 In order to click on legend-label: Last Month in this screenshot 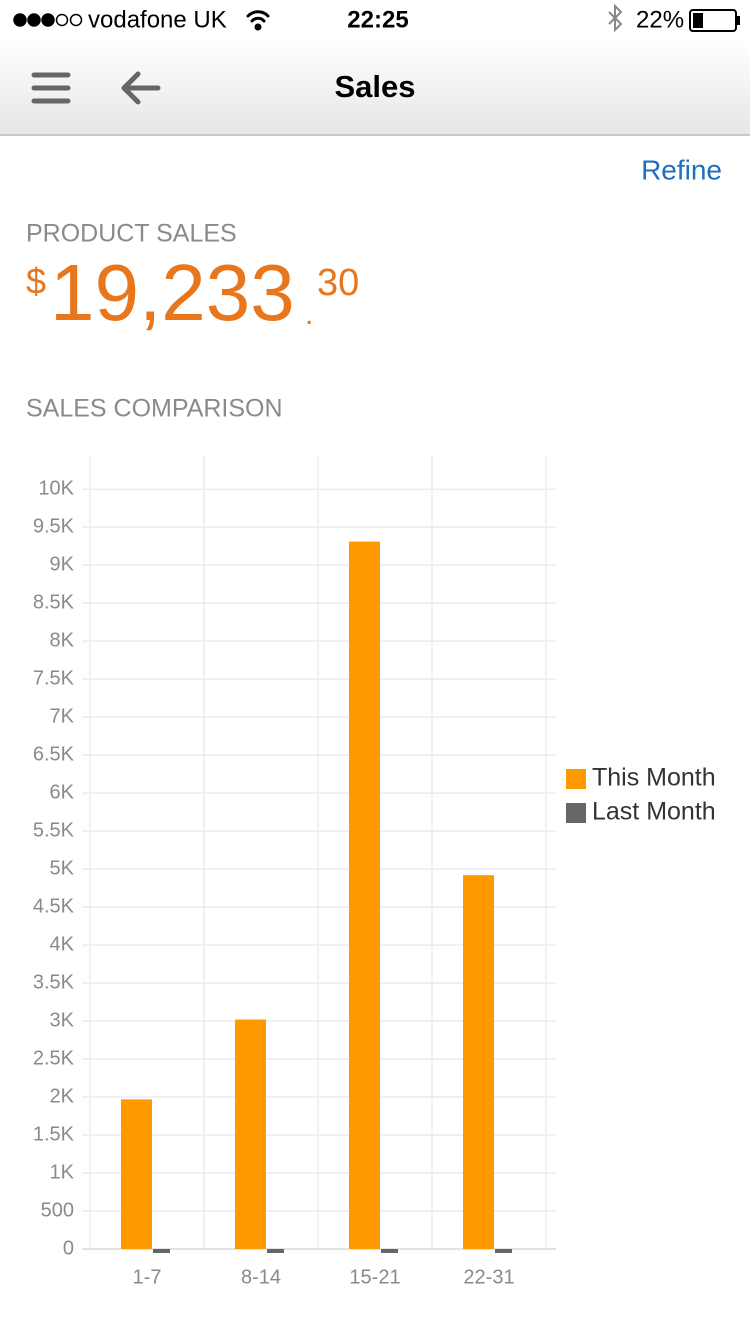, I will do `click(654, 812)`.